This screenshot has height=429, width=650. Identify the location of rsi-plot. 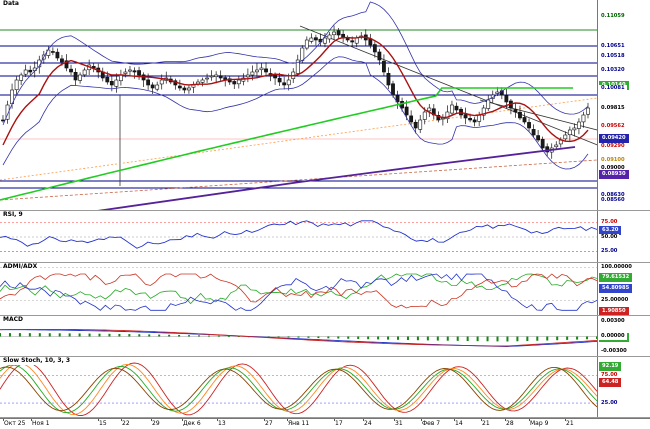
(298, 237).